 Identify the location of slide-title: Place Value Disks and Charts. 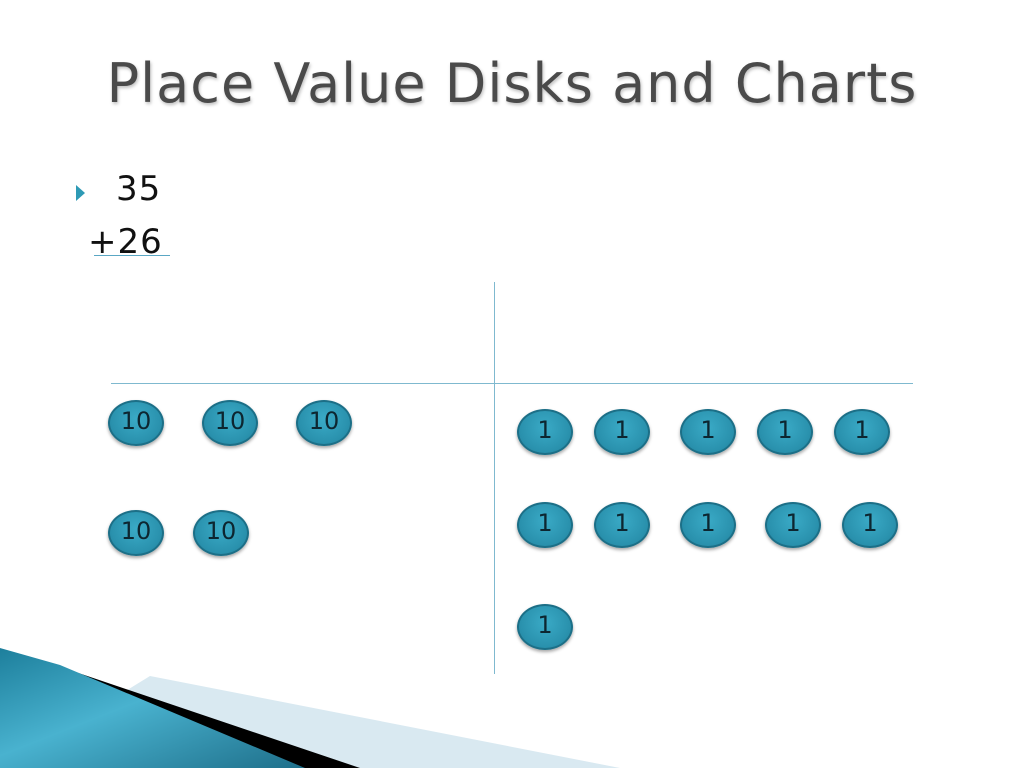
(512, 83).